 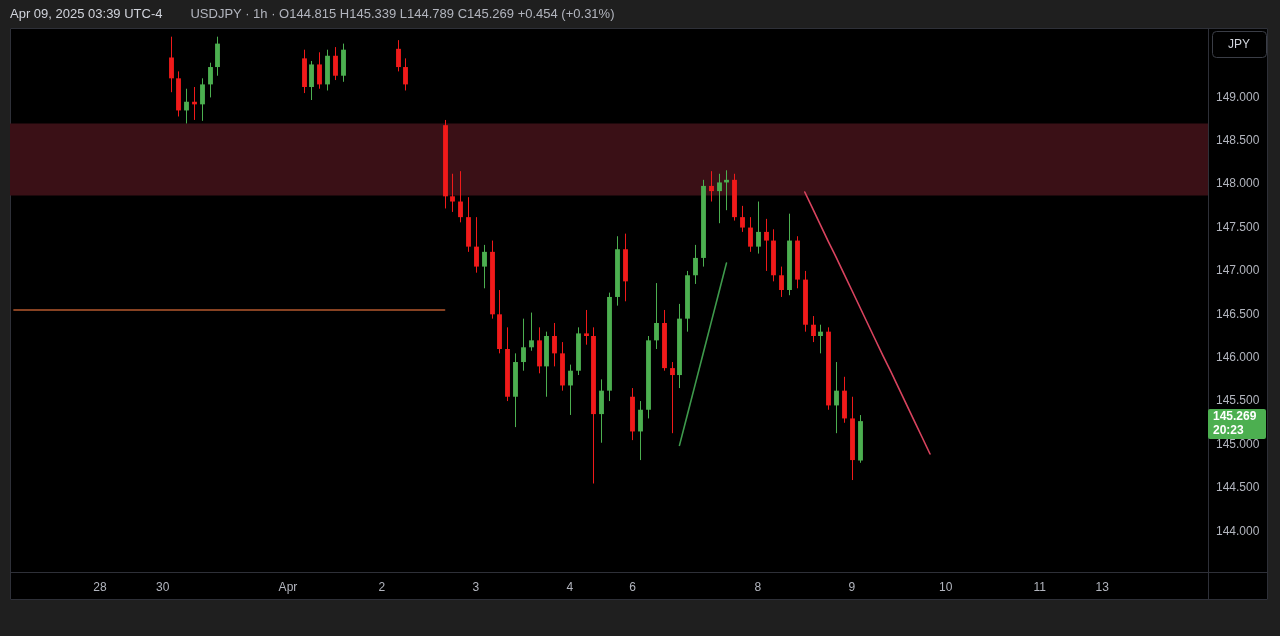 What do you see at coordinates (100, 586) in the screenshot?
I see `x-tick-label: 28` at bounding box center [100, 586].